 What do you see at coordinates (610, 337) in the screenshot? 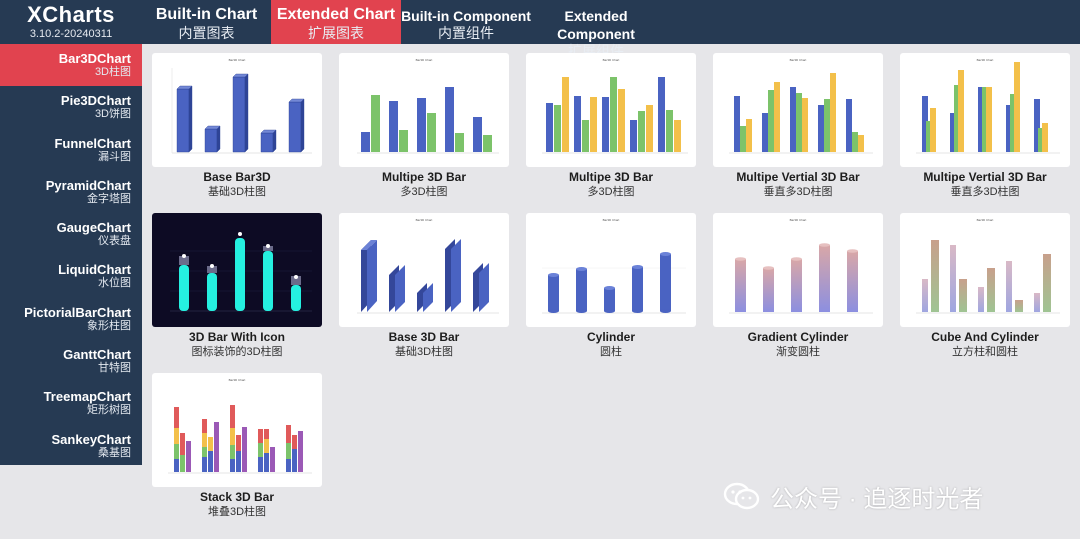
I see `card-title: Cylinder` at bounding box center [610, 337].